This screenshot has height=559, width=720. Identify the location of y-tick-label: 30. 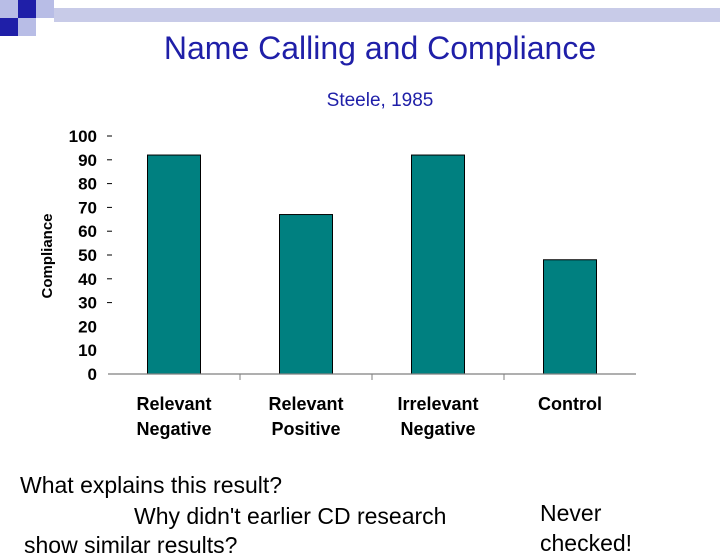
(87, 303).